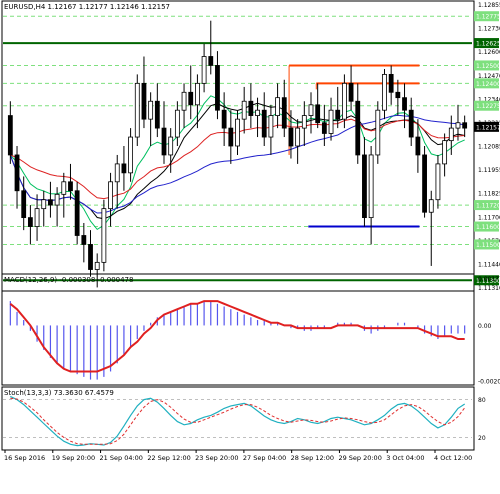 The image size is (500, 494). I want to click on stoch-y-tick-label-0: 80, so click(482, 400).